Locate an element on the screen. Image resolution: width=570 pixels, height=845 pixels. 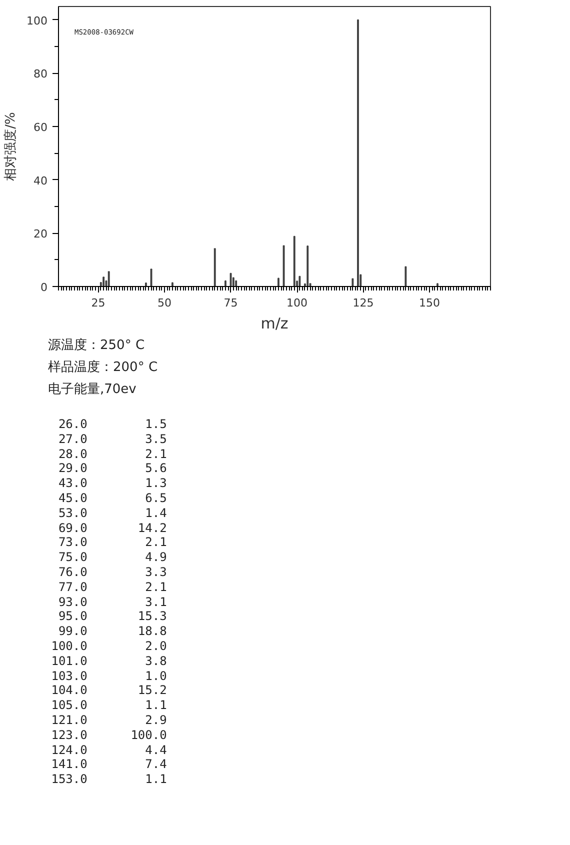
text: 141.0 7.4 is located at coordinates (109, 764).